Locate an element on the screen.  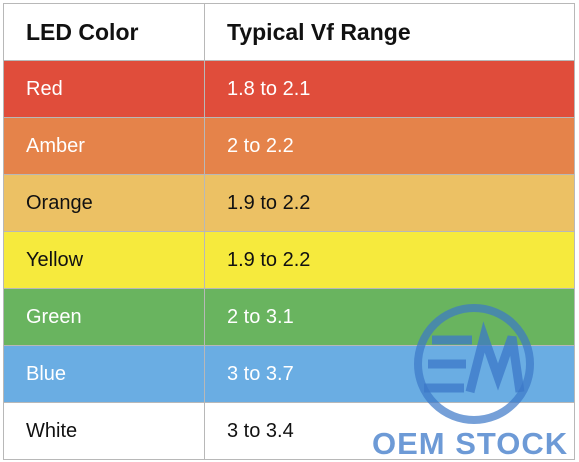
watermark-text: OEM STOCK is located at coordinates (470, 443).